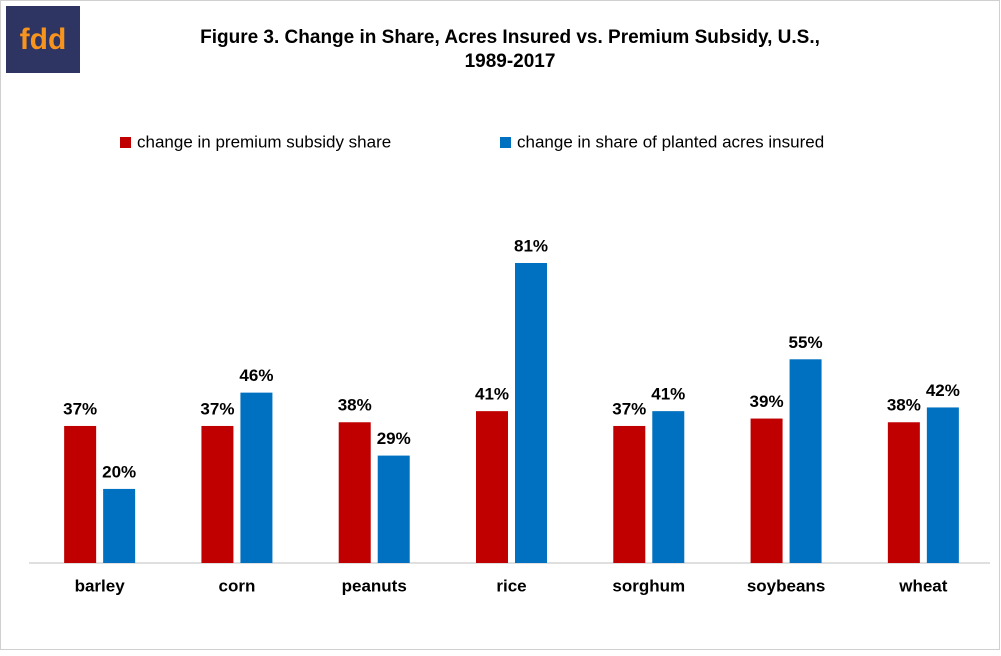 Image resolution: width=1001 pixels, height=656 pixels. What do you see at coordinates (374, 585) in the screenshot?
I see `x-tick-label: peanuts` at bounding box center [374, 585].